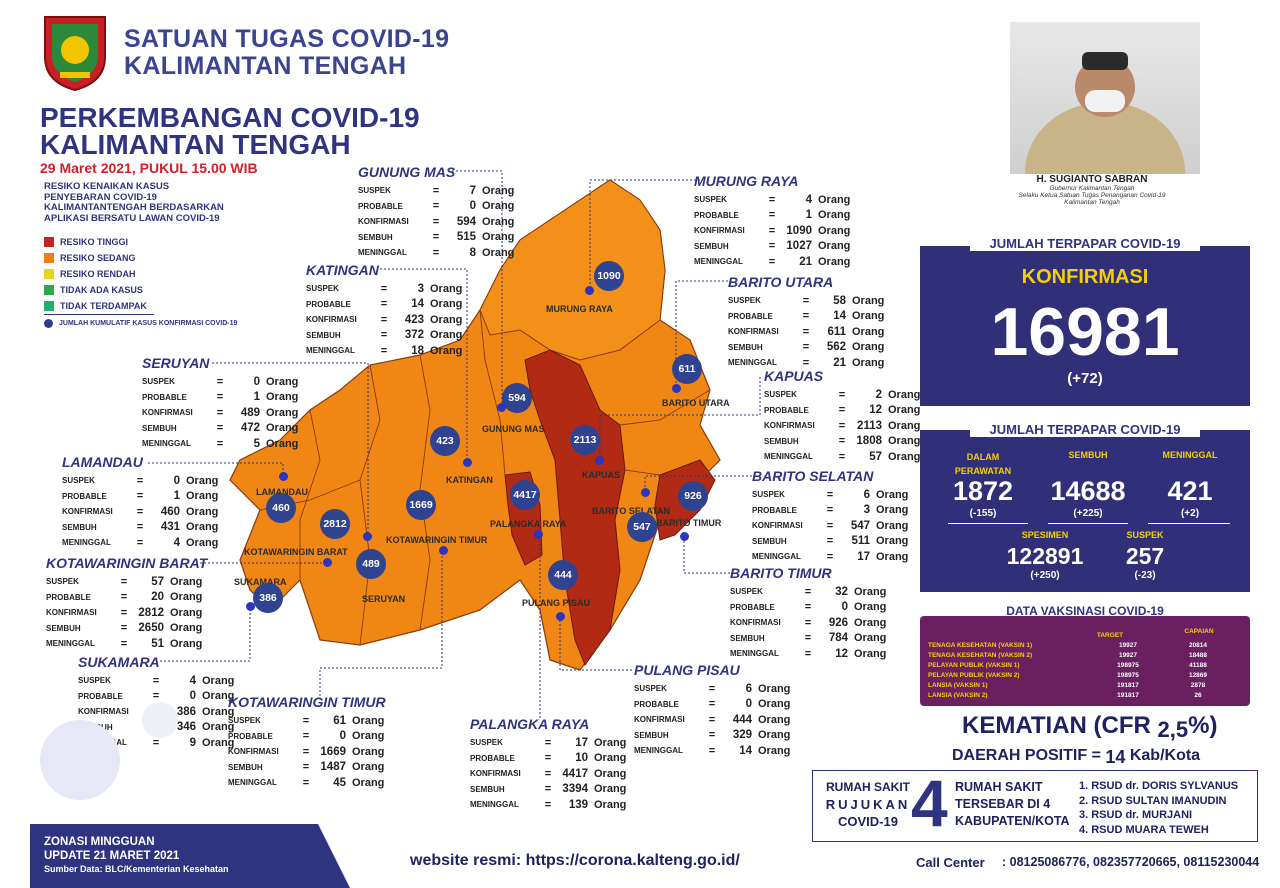 This screenshot has height=888, width=1280. I want to click on provincial-emblem, so click(75, 52).